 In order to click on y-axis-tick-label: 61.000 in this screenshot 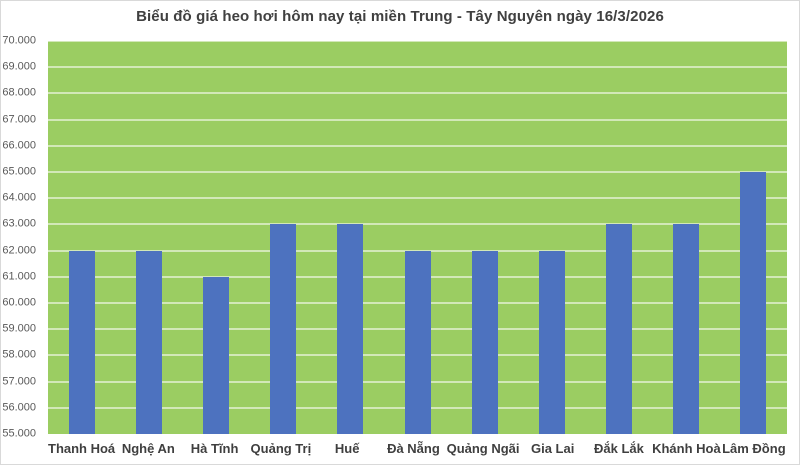, I will do `click(19, 276)`.